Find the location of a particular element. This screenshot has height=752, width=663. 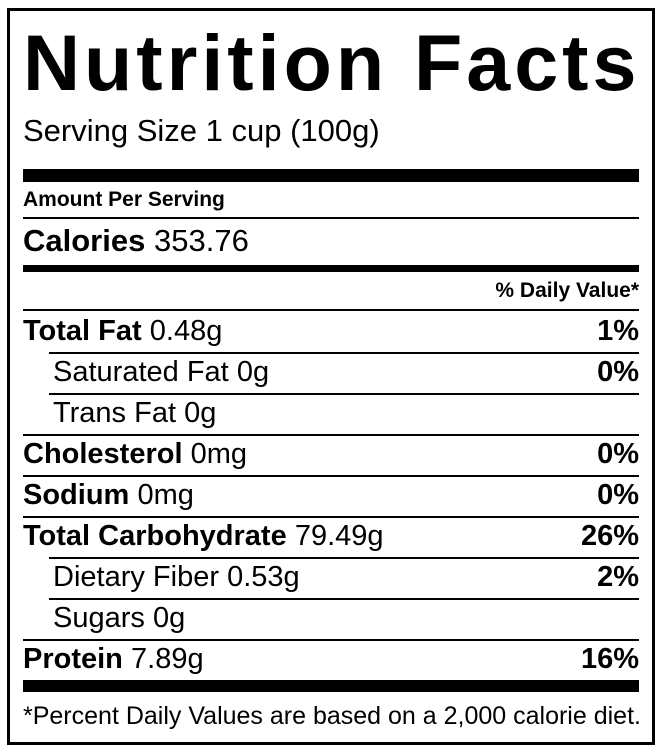

nutrient-row-cholesterol: Cholesterol 0mg 0% is located at coordinates (331, 454).